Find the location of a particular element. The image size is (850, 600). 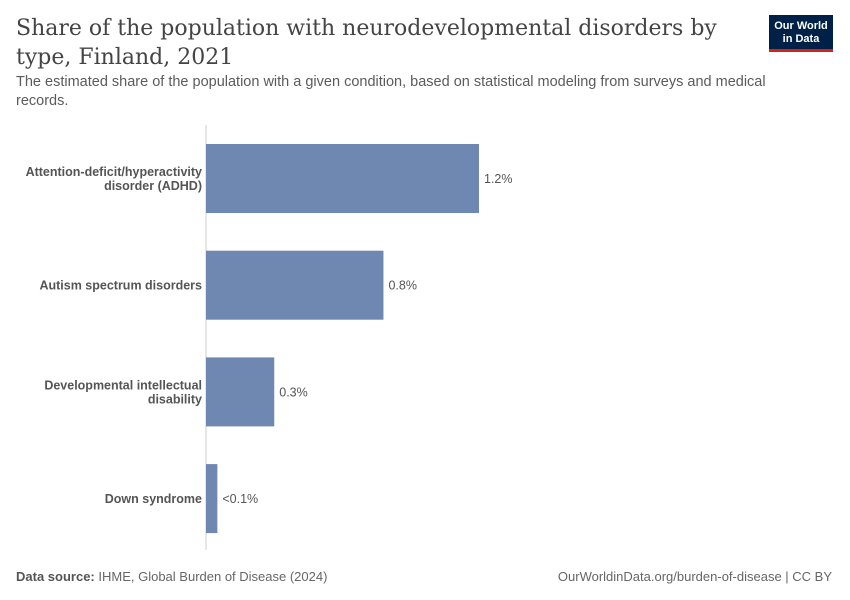

category-label-1: Autism spectrum disorders is located at coordinates (120, 286).